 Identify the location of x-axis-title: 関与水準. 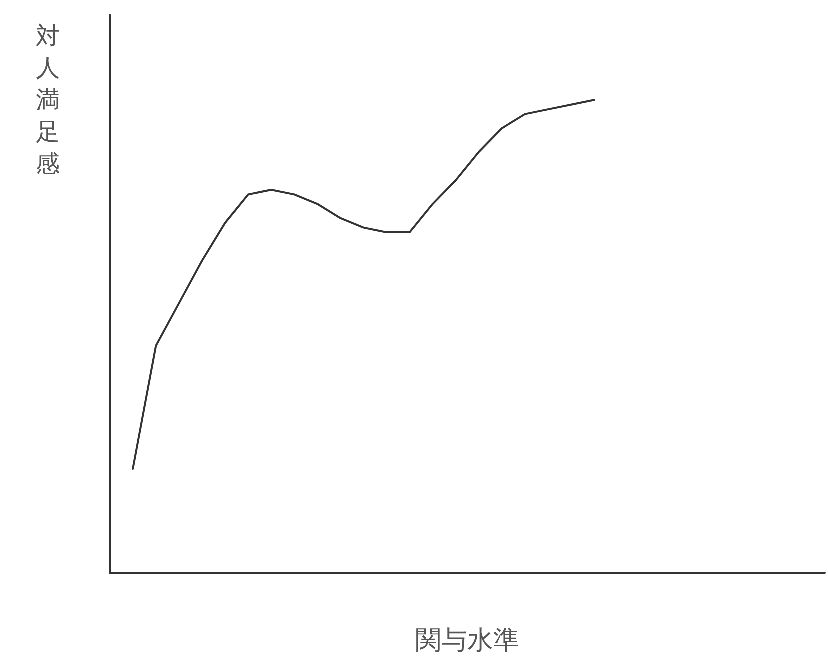
(468, 641).